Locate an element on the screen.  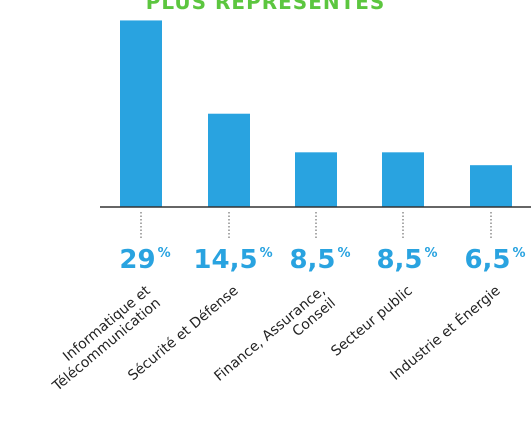
value-label-3: 8,5% is located at coordinates (319, 260).